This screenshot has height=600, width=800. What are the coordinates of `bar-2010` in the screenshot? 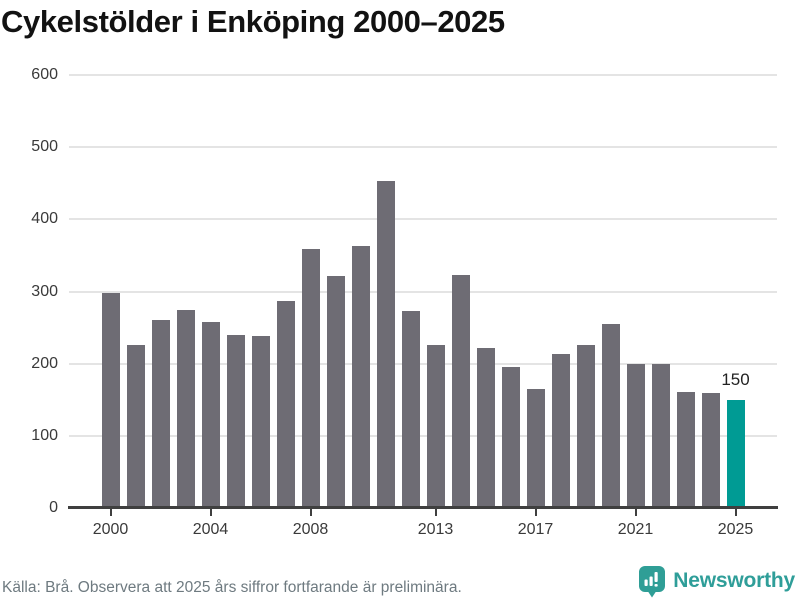 It's located at (360, 376).